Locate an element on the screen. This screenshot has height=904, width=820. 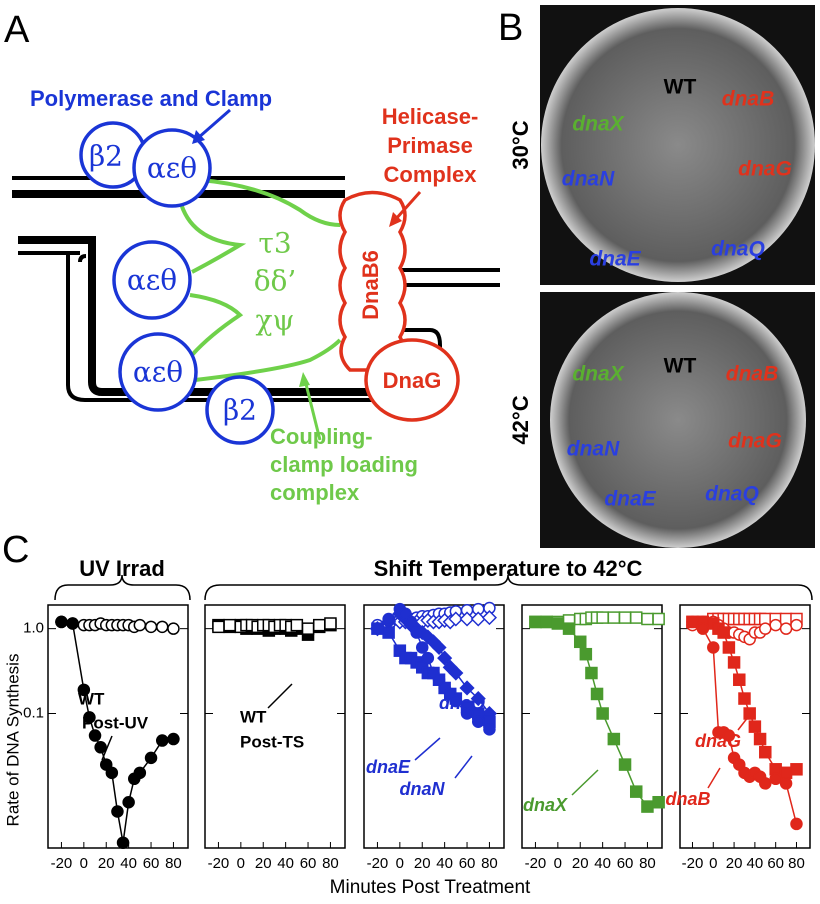
panel-label: B is located at coordinates (510, 28).